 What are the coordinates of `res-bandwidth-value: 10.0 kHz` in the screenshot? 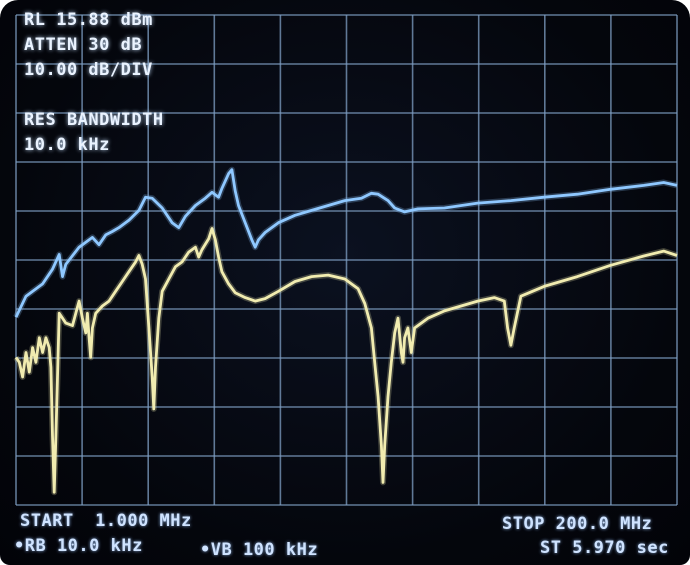 It's located at (67, 145).